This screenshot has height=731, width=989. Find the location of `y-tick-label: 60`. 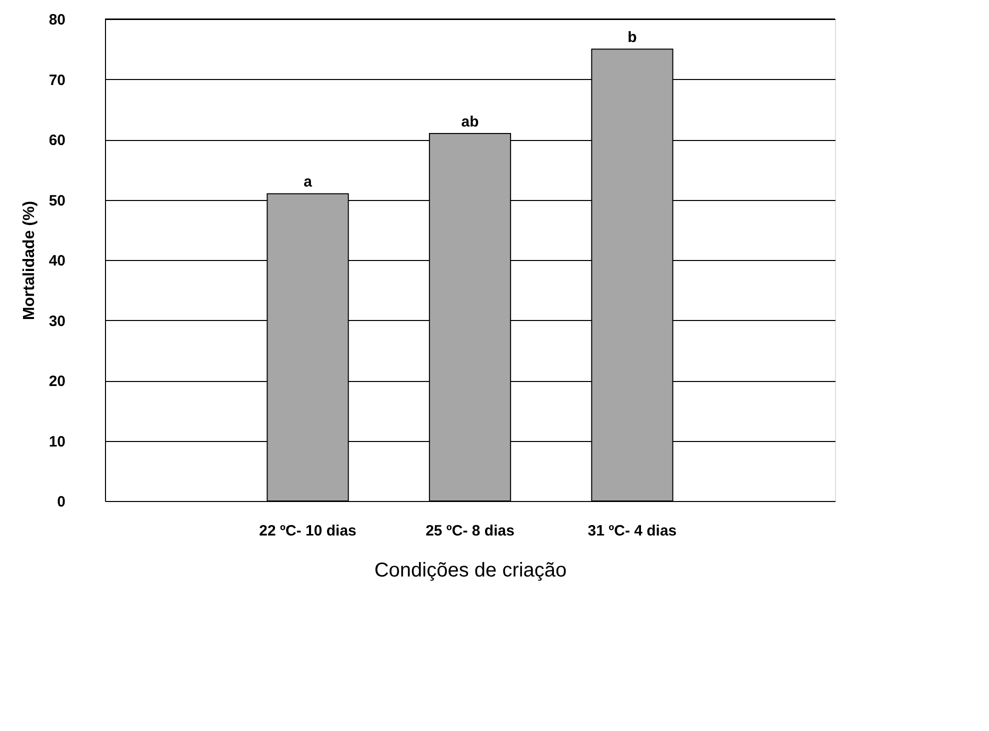

y-tick-label: 60 is located at coordinates (57, 140).